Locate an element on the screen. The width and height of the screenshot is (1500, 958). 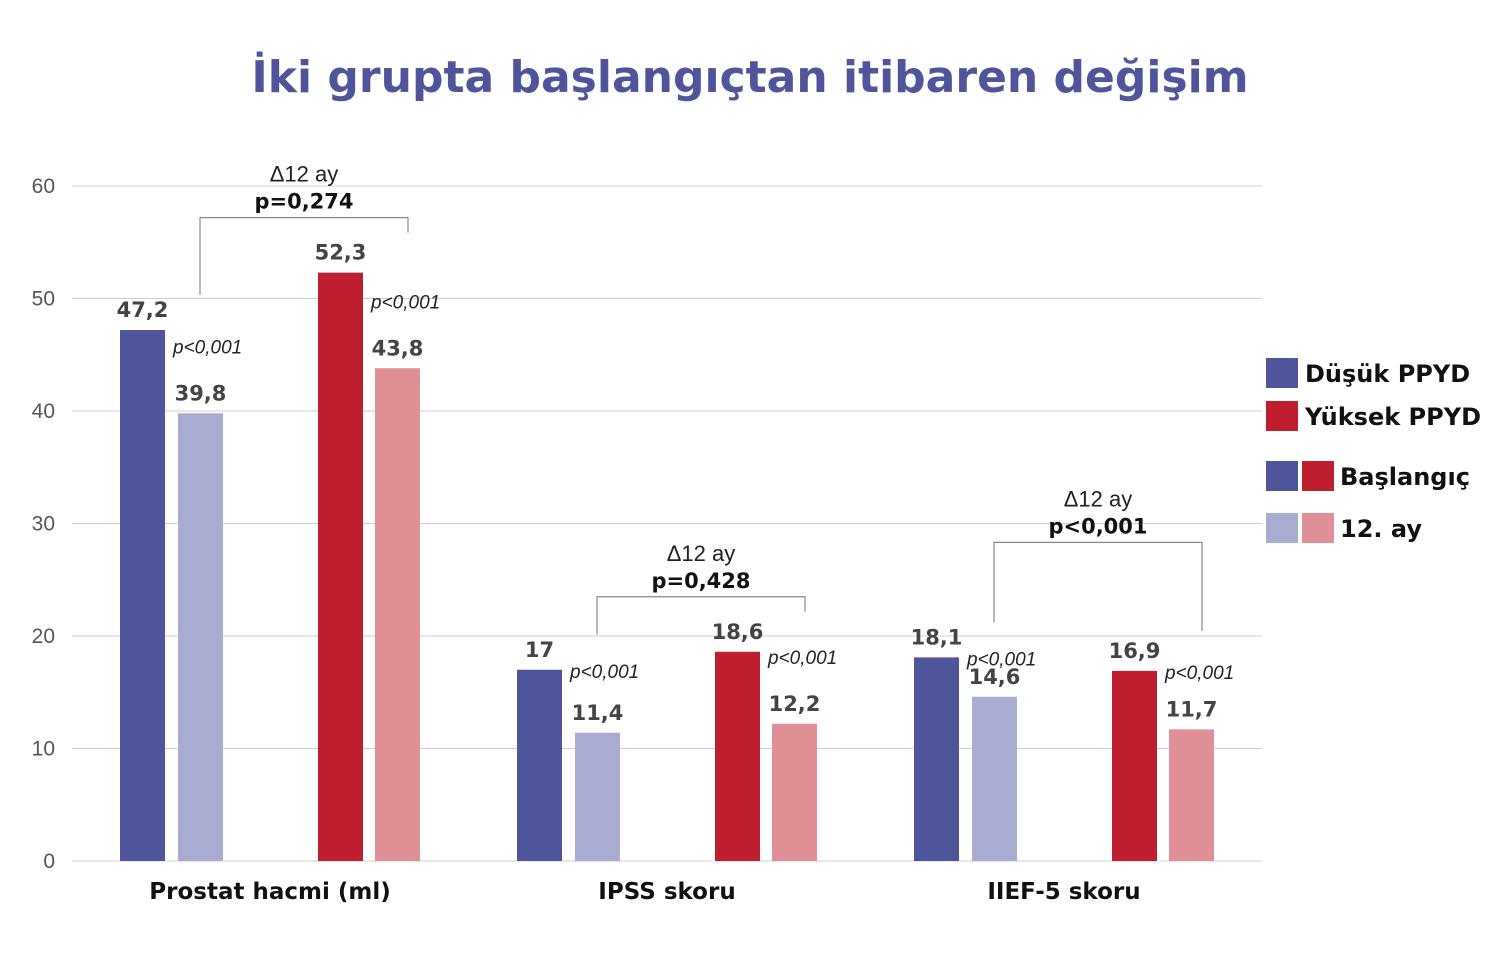
data-label: 43,8 is located at coordinates (398, 348).